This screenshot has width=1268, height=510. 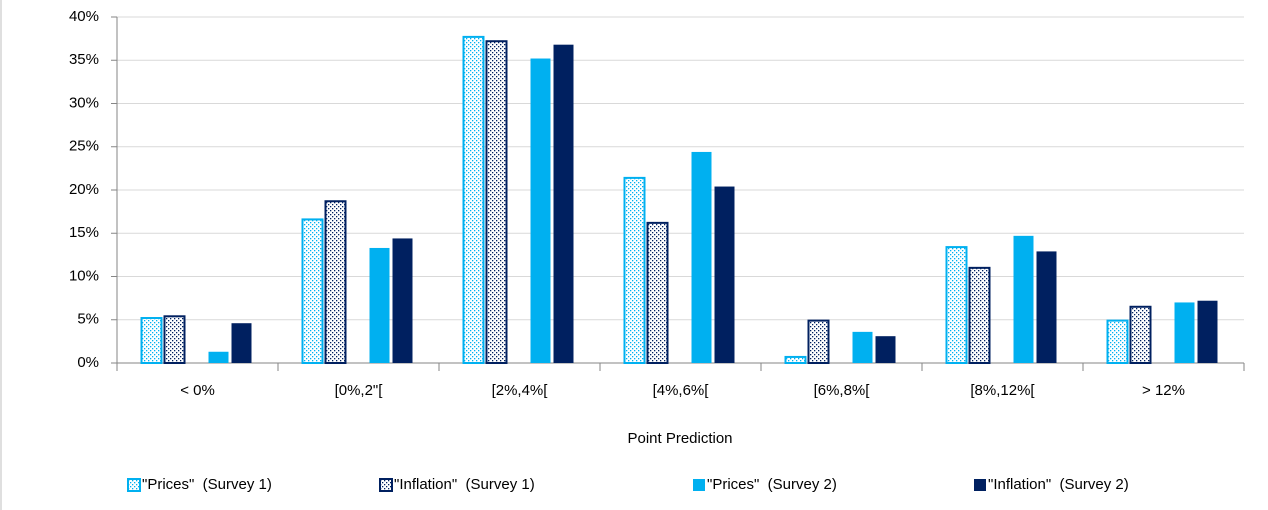 What do you see at coordinates (1163, 390) in the screenshot?
I see `x-tick-label: > 12%` at bounding box center [1163, 390].